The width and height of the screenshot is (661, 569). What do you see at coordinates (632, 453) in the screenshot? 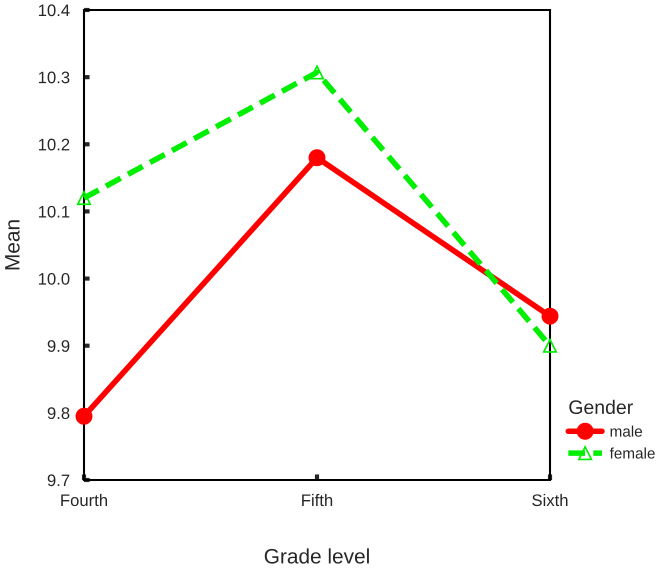
I see `legend-label: female` at bounding box center [632, 453].